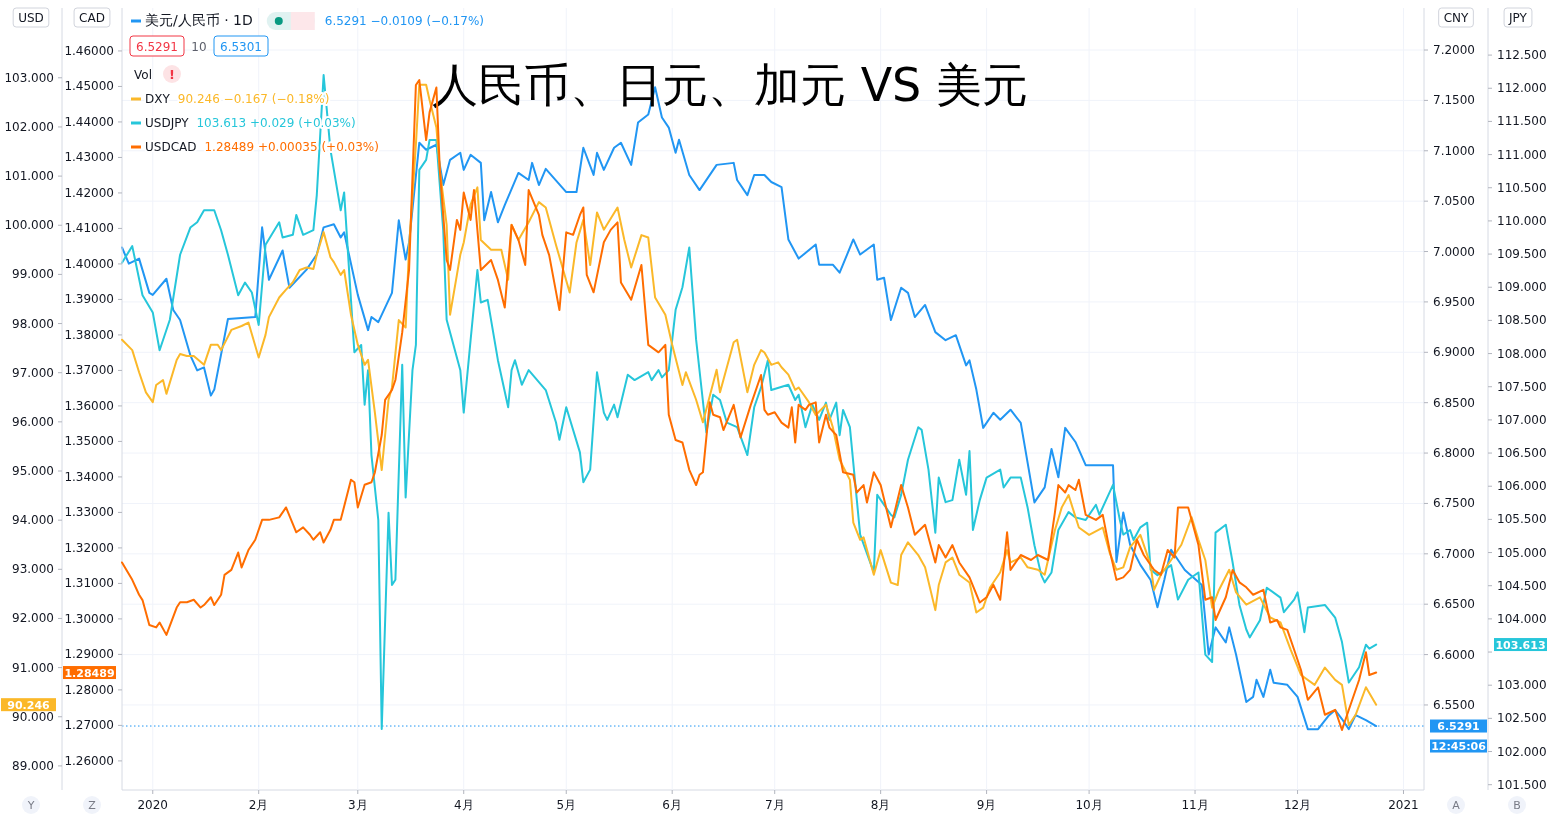 The width and height of the screenshot is (1548, 824). Describe the element at coordinates (33, 274) in the screenshot. I see `y-tick-label: 99.000` at that location.